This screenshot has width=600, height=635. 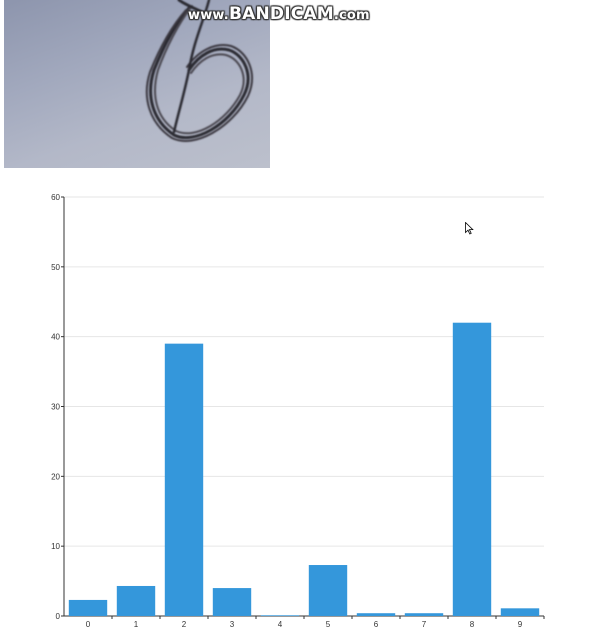 I want to click on watermark-suffix: .com, so click(x=351, y=15).